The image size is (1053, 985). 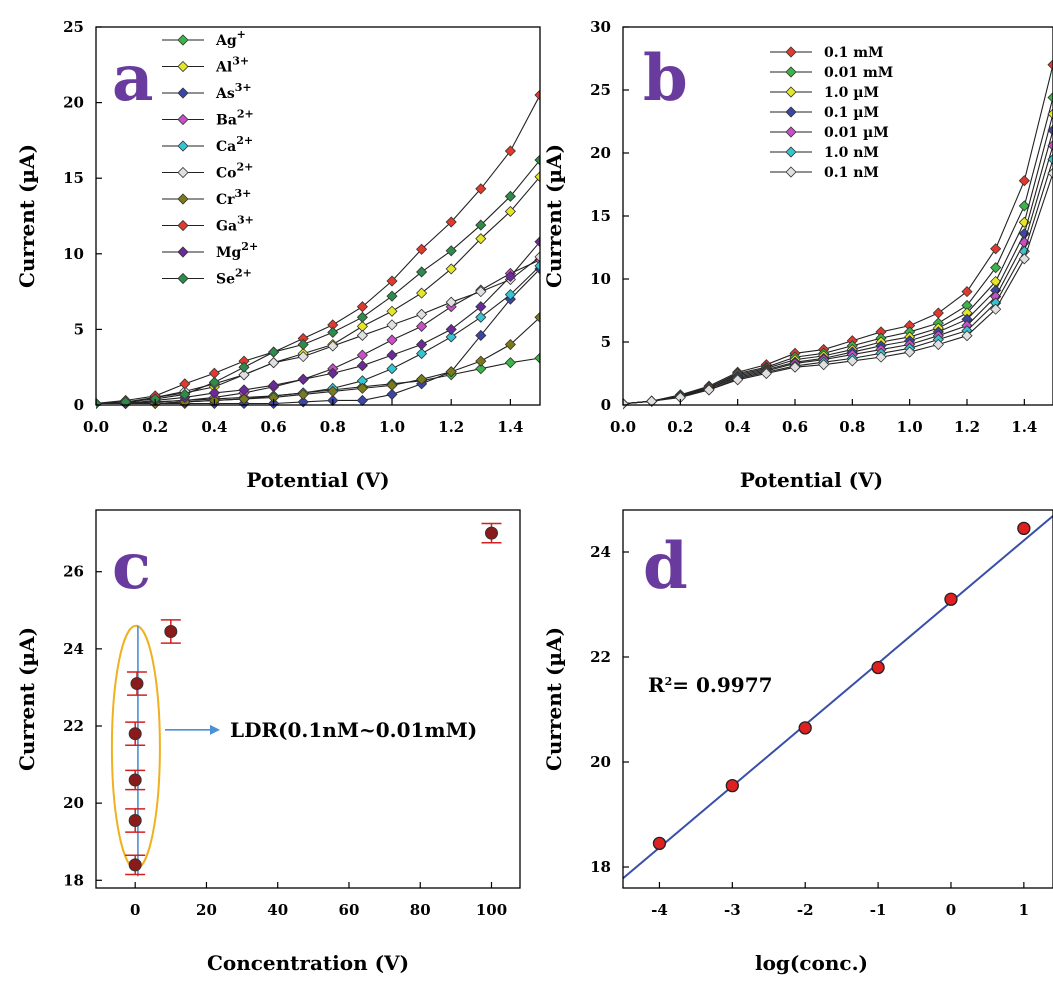 I want to click on legend-label-base: Ga, so click(x=226, y=227).